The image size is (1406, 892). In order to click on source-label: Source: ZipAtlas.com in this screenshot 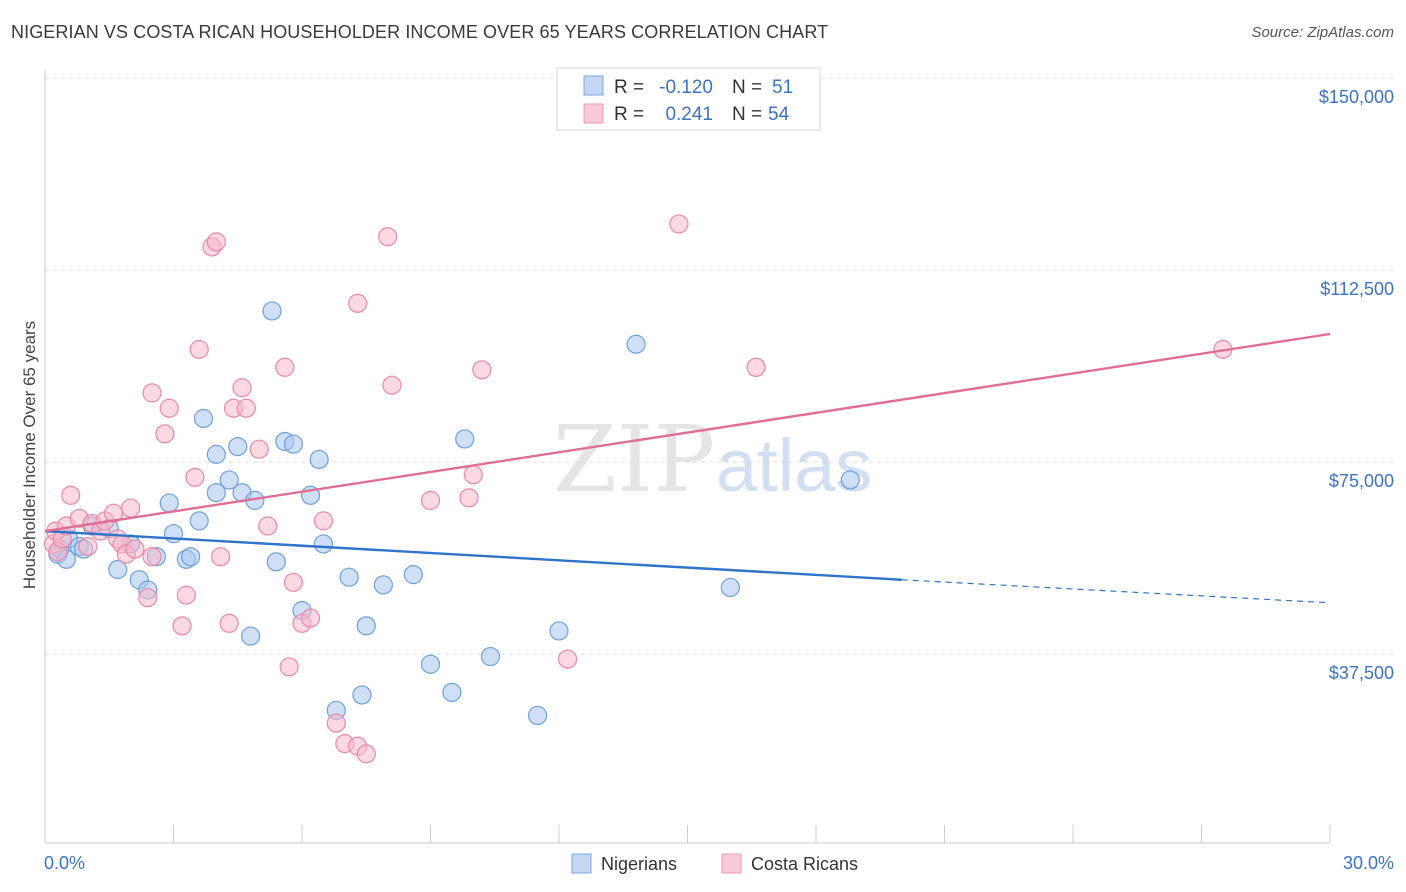, I will do `click(1322, 32)`.